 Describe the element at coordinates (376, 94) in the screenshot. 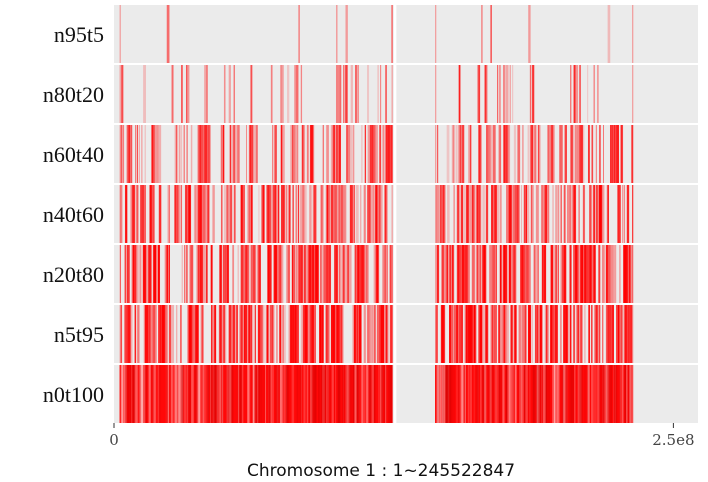

I see `row-marks-n80t20` at that location.